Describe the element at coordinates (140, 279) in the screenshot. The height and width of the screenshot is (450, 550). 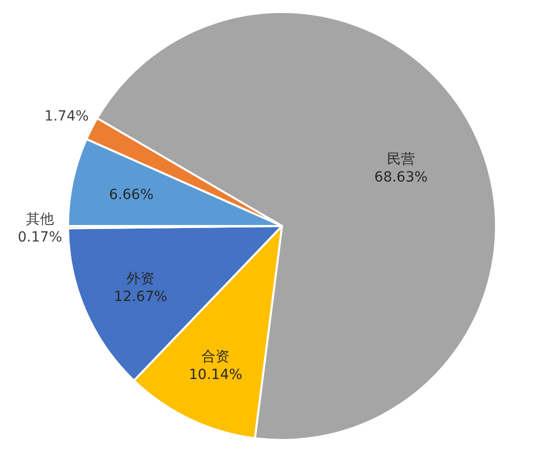
I see `slice-label: 外资` at that location.